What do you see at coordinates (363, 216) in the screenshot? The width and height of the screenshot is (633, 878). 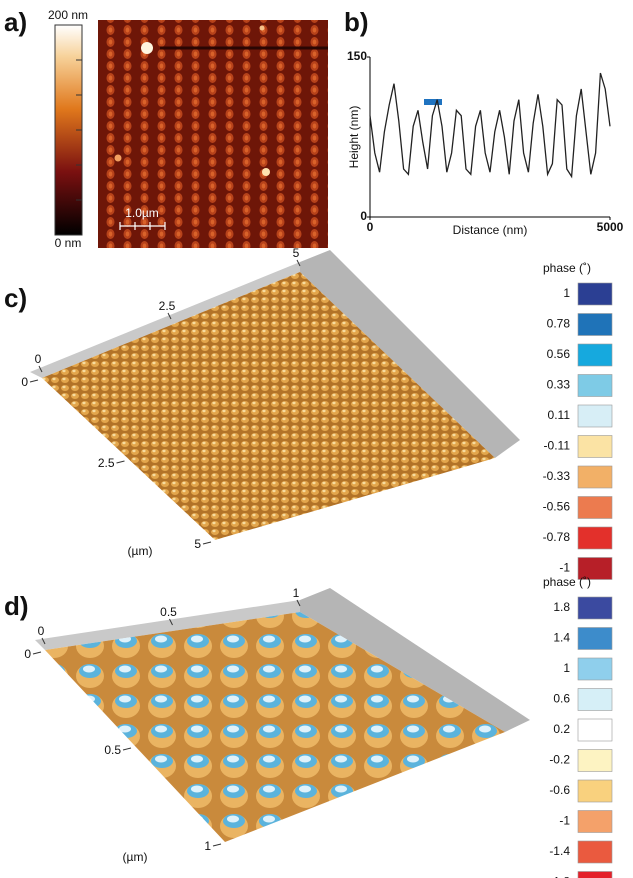 I see `y-tick-label: 0` at bounding box center [363, 216].